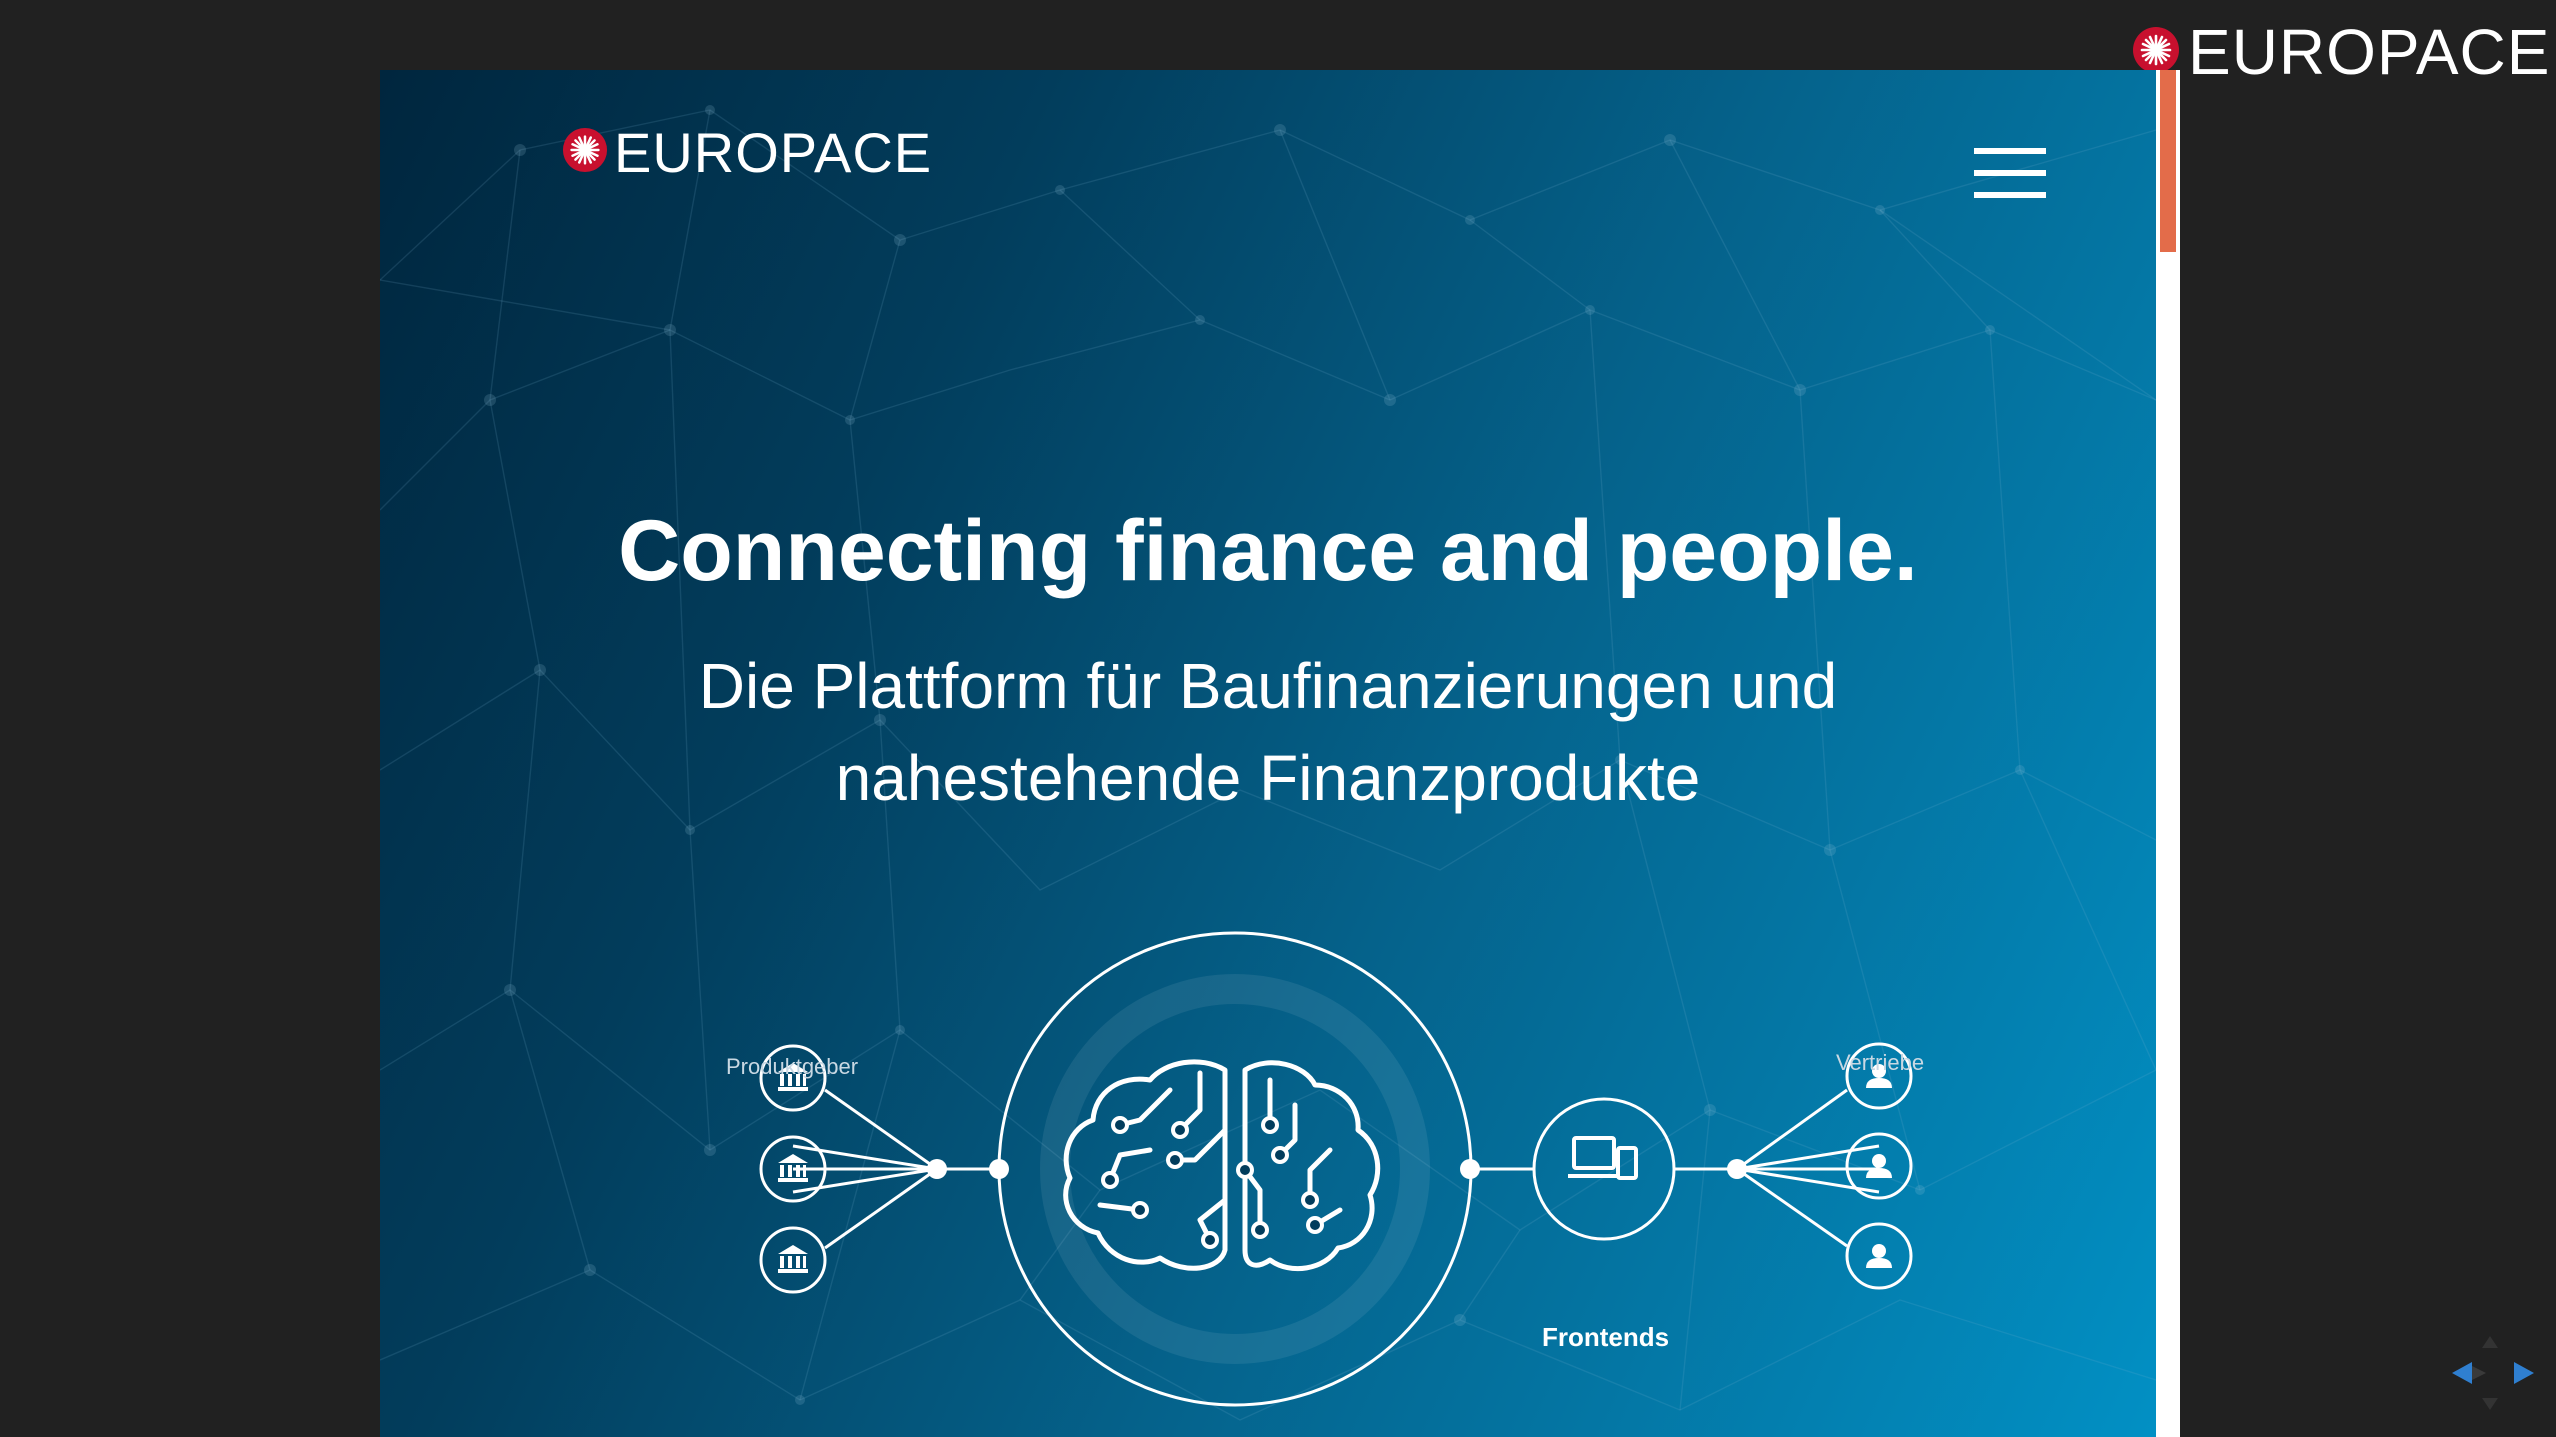  I want to click on site-logo: EUROPACE, so click(747, 152).